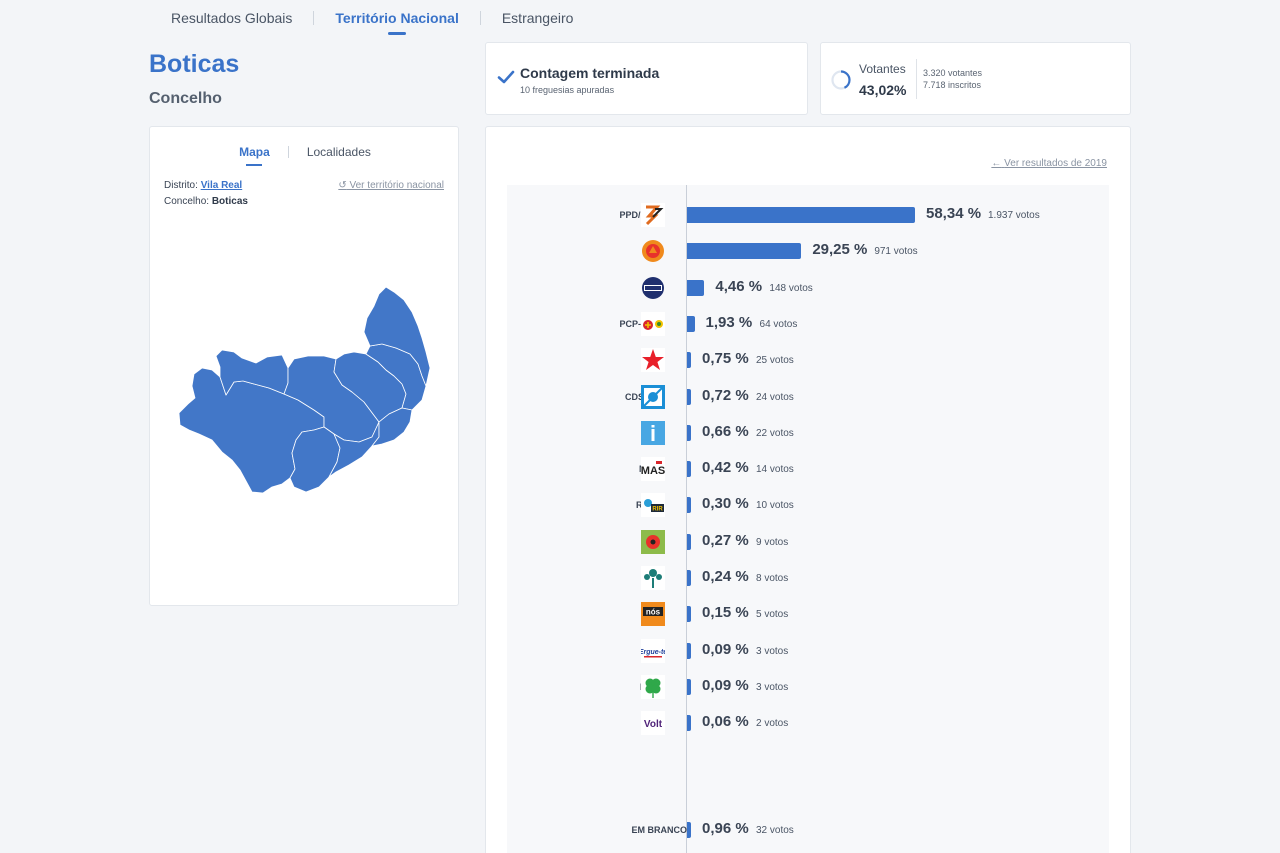  Describe the element at coordinates (841, 80) in the screenshot. I see `turnout-ring-icon` at that location.